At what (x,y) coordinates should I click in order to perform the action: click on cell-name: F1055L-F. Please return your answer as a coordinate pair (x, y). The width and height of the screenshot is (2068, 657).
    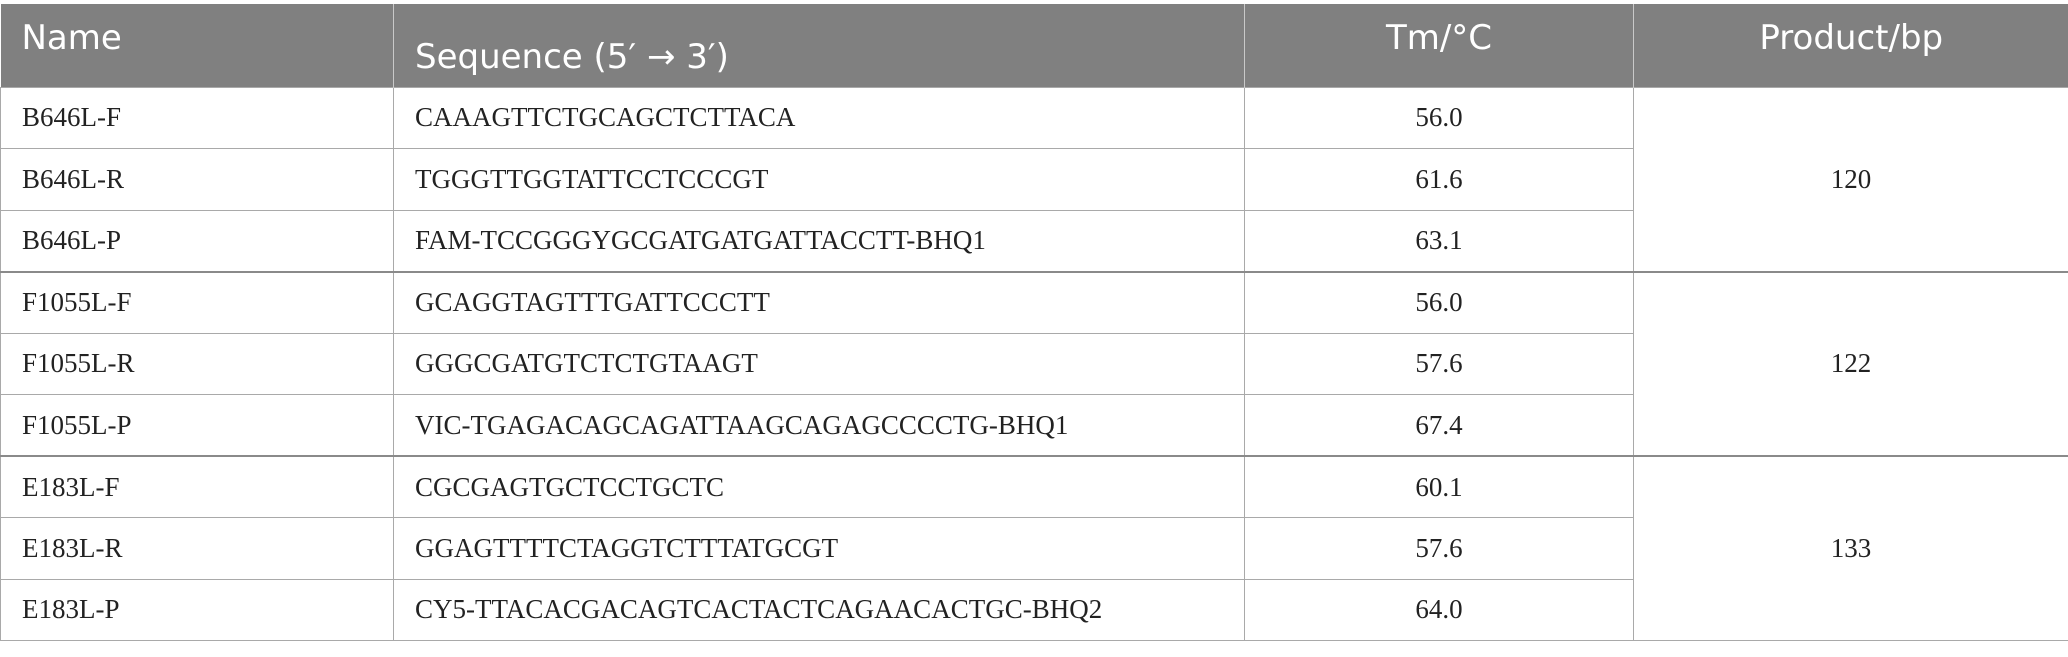
    Looking at the image, I should click on (197, 302).